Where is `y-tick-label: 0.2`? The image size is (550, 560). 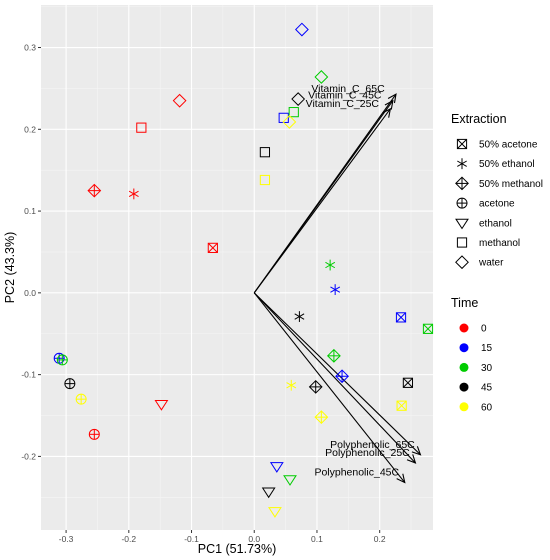
y-tick-label: 0.2 is located at coordinates (30, 129).